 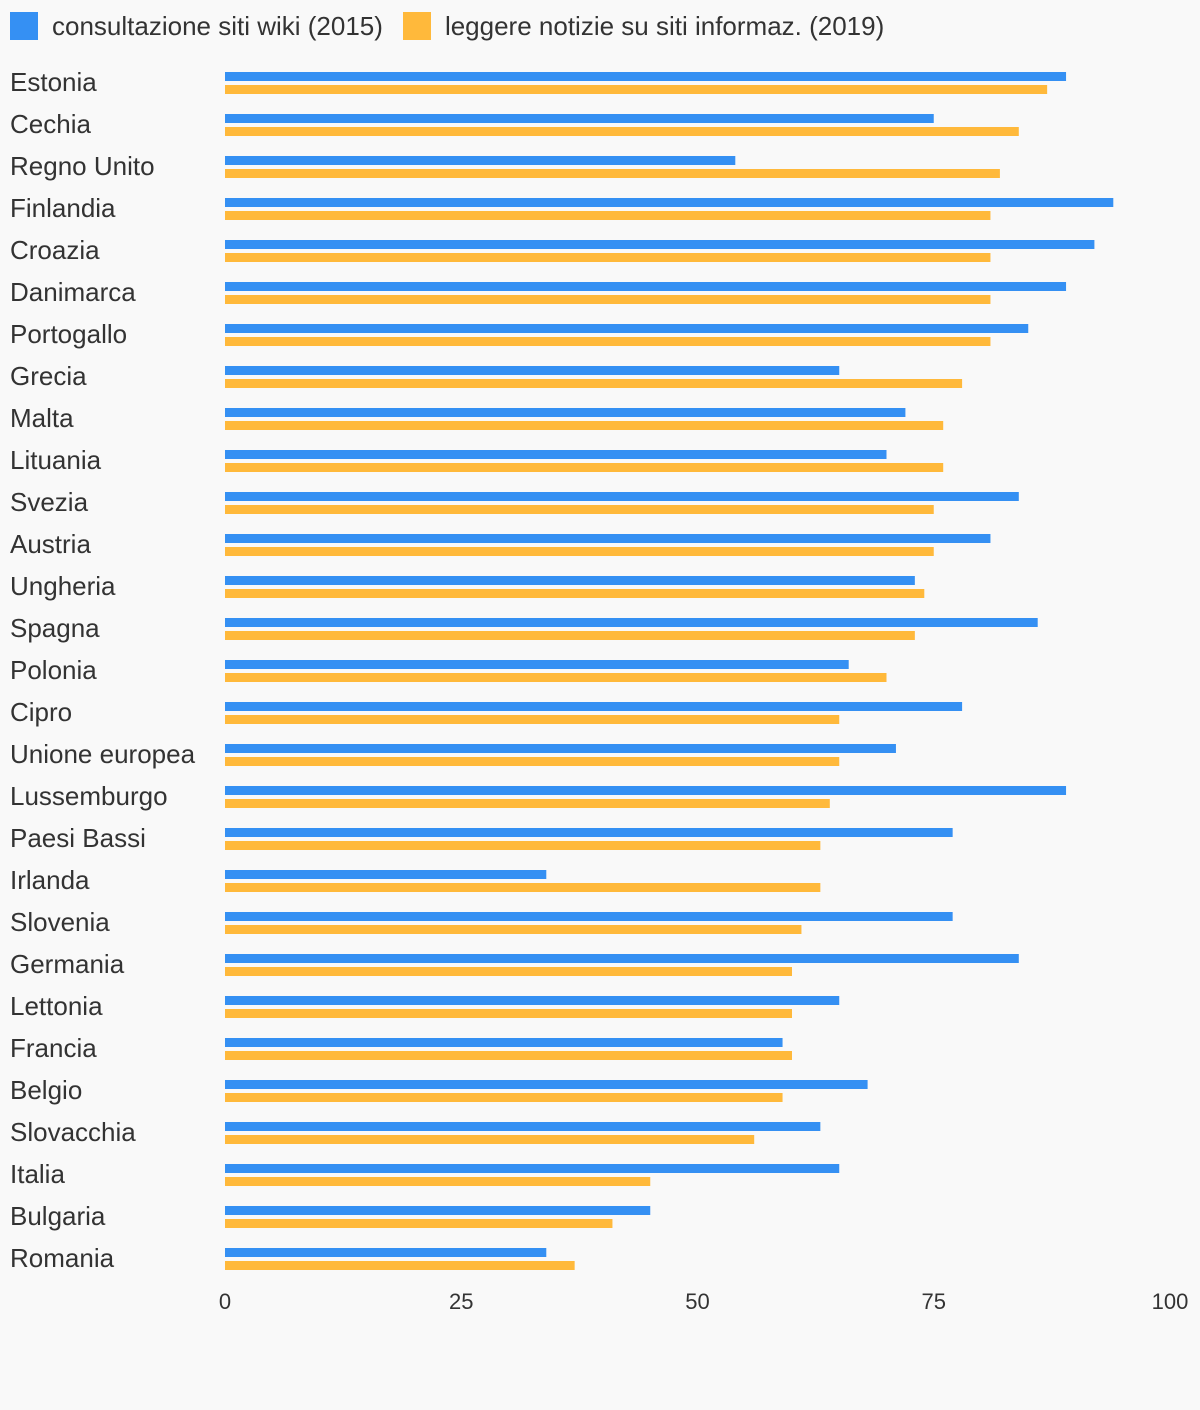 I want to click on category-label: Ungheria, so click(x=63, y=586).